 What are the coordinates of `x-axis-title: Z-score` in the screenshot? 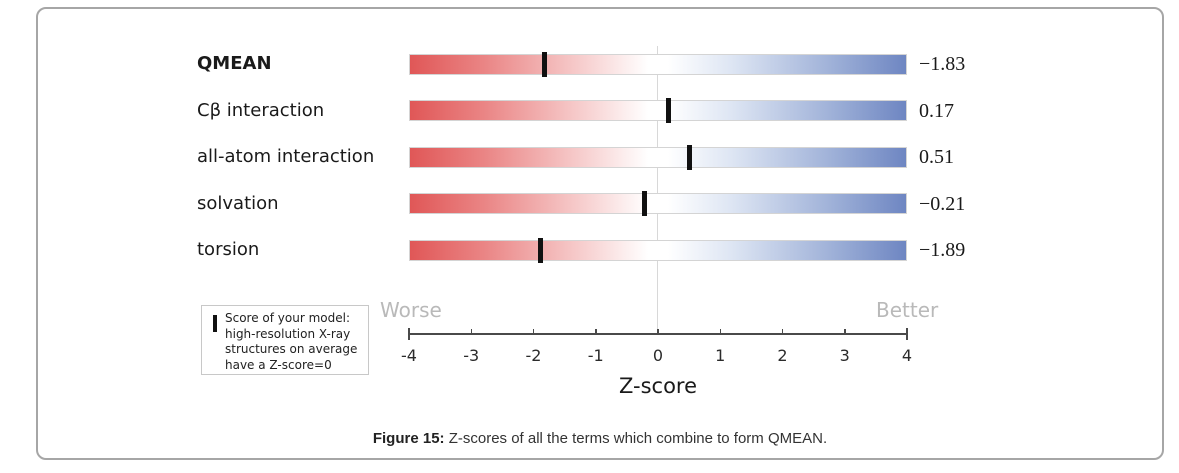 It's located at (658, 386).